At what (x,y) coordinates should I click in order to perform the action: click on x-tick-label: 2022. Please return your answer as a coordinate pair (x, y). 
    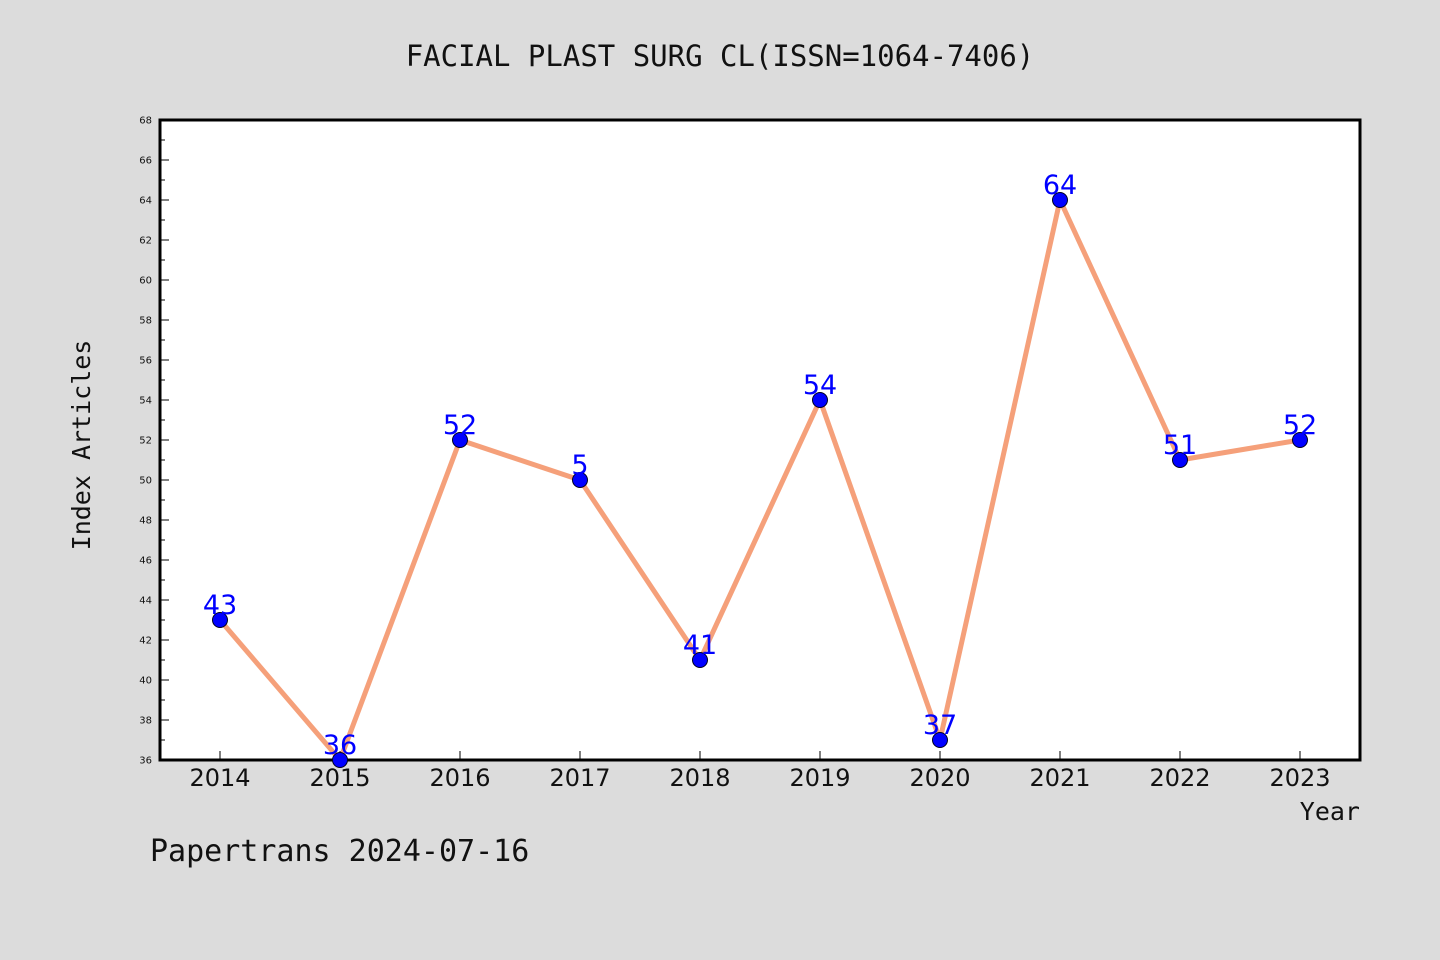
    Looking at the image, I should click on (1179, 778).